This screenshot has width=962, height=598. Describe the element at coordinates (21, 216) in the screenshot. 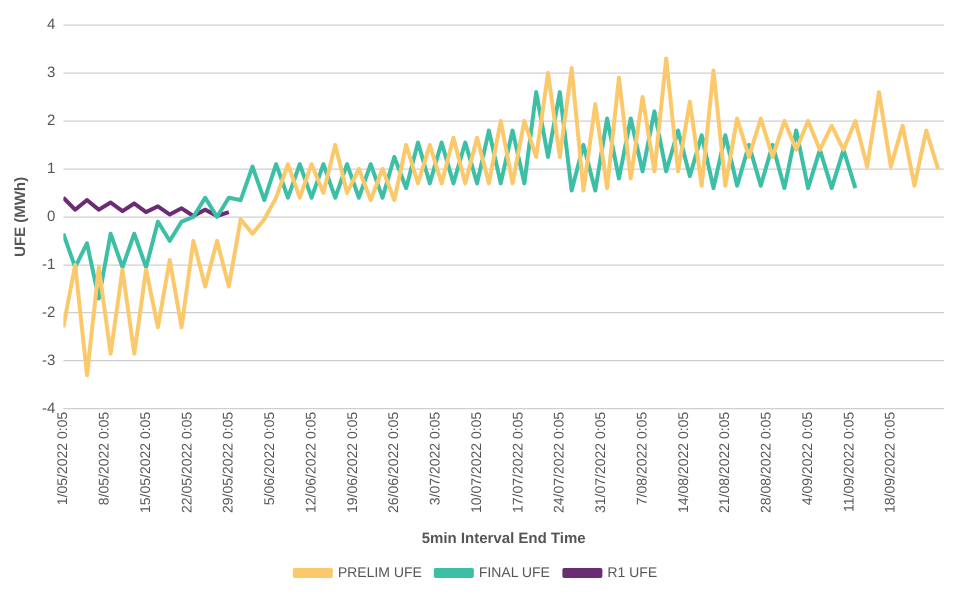

I see `y-axis-title: UFE (MWh)` at that location.